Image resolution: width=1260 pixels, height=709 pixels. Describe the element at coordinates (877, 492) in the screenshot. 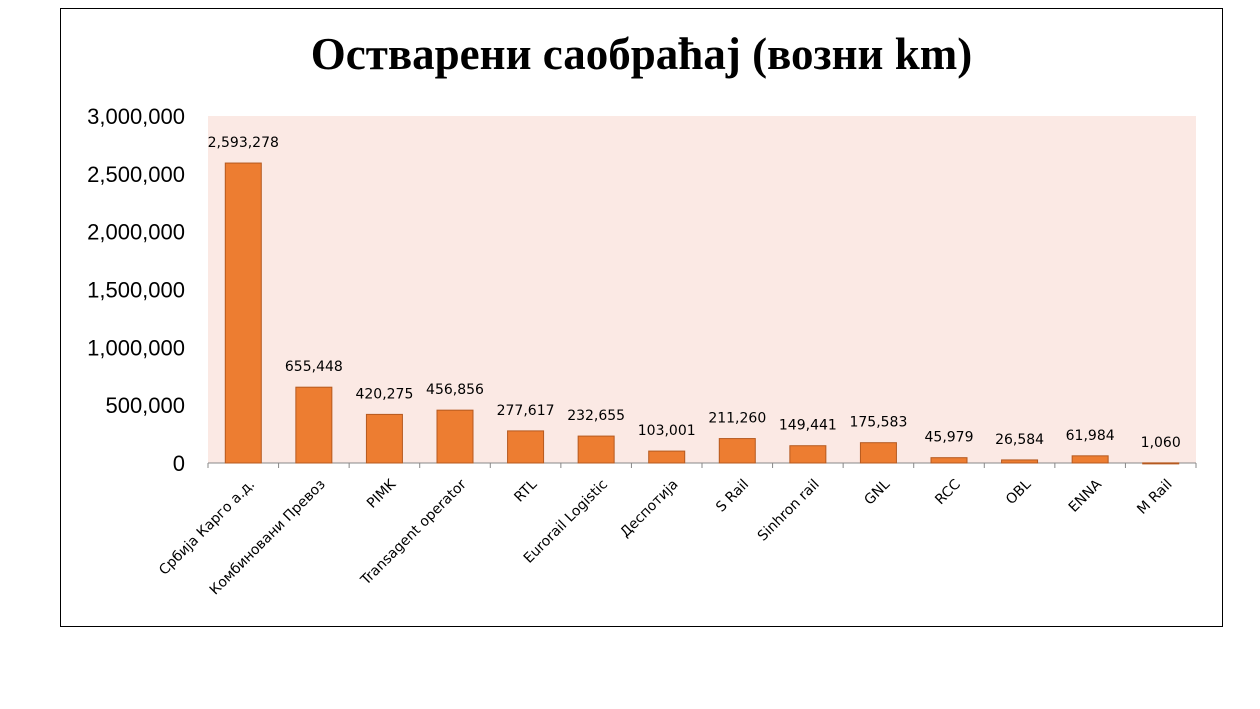

I see `category-label: GNL` at that location.